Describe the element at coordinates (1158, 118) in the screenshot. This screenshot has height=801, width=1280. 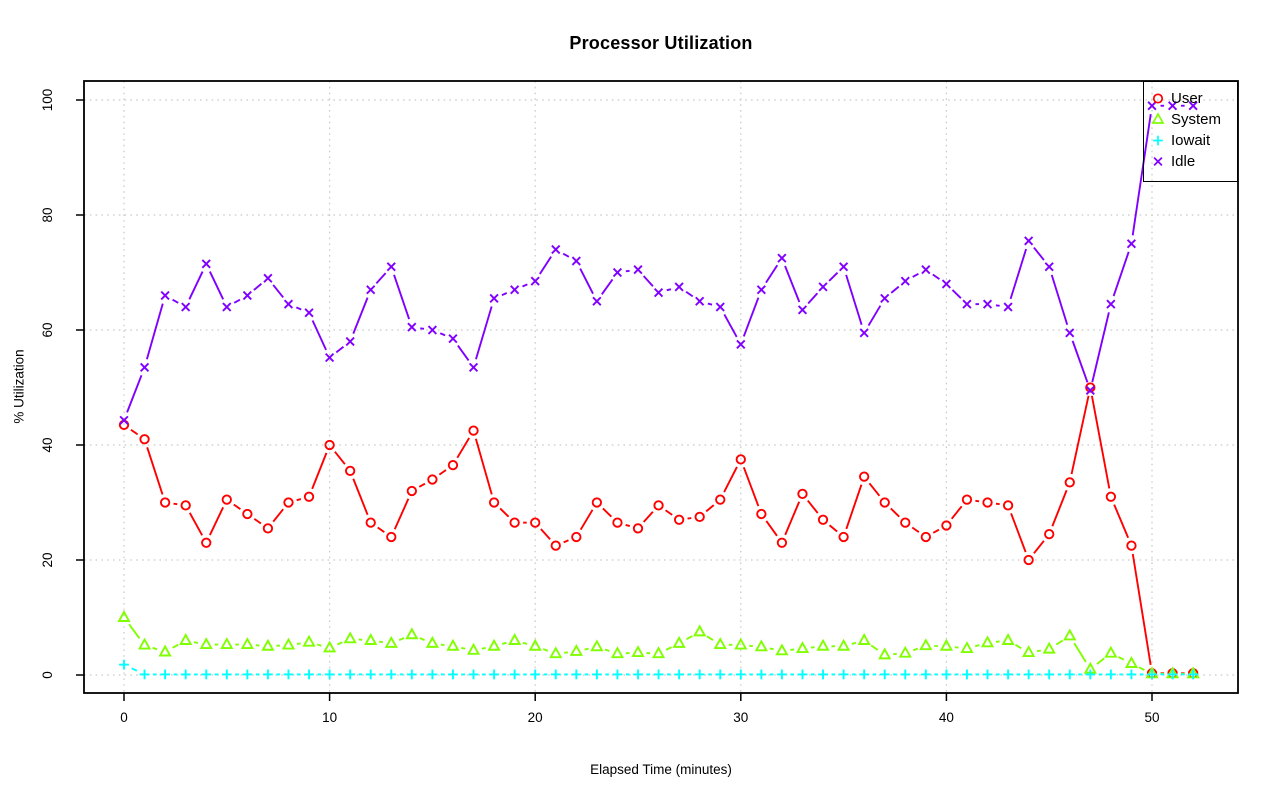
I see `system-triangle-icon` at that location.